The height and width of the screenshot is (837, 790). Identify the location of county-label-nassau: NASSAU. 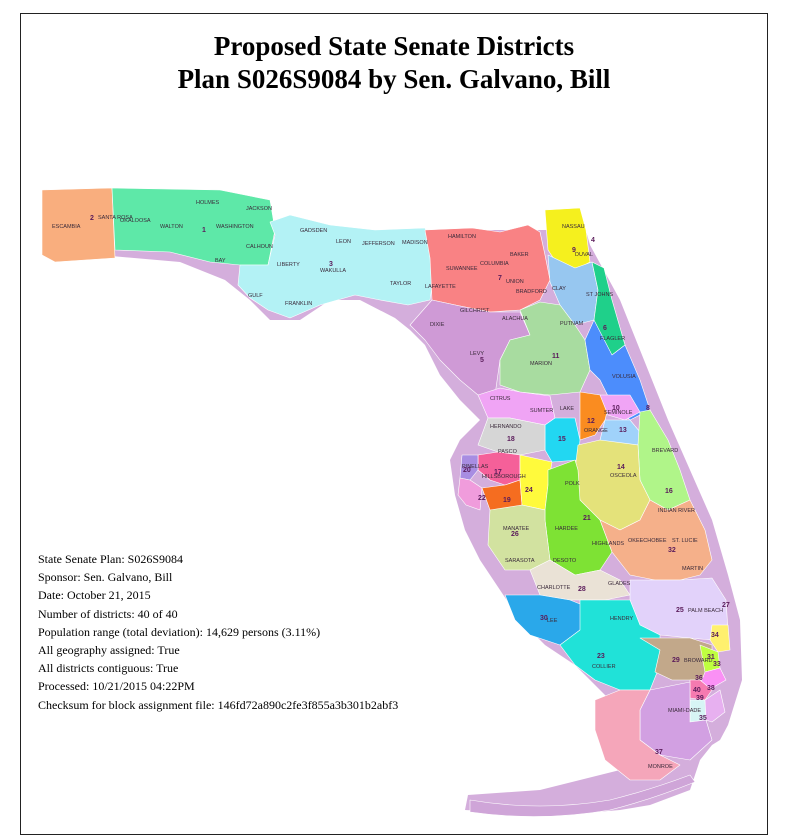
(573, 227).